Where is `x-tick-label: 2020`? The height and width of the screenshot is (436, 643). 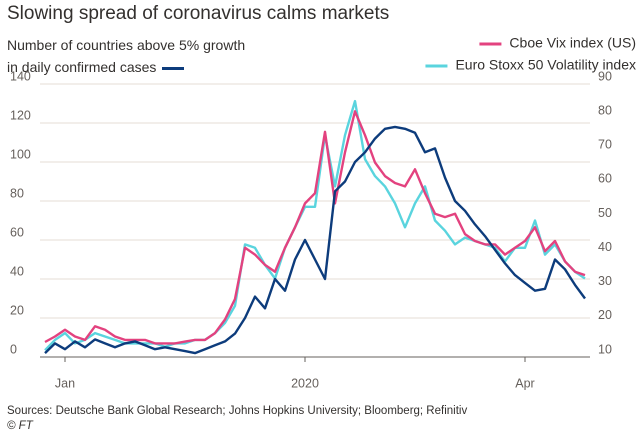
x-tick-label: 2020 is located at coordinates (305, 383).